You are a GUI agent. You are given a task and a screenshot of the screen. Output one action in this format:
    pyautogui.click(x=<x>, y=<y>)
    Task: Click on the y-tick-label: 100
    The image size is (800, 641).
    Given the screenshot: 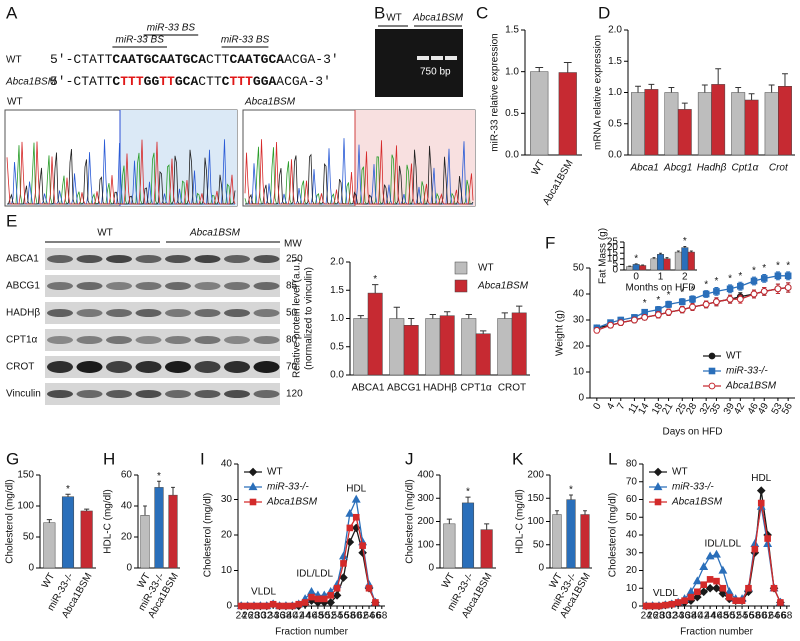 What is the action you would take?
    pyautogui.click(x=425, y=544)
    